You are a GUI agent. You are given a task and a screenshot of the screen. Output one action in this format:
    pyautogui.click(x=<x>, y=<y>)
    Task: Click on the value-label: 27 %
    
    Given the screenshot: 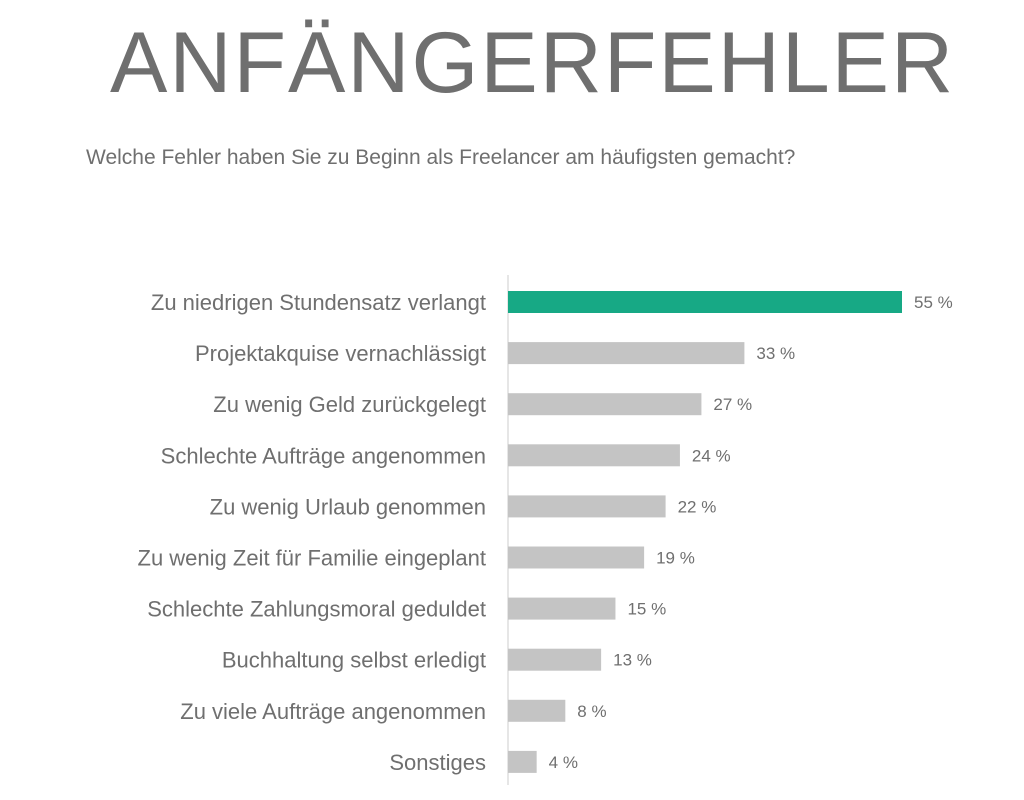 What is the action you would take?
    pyautogui.click(x=732, y=404)
    